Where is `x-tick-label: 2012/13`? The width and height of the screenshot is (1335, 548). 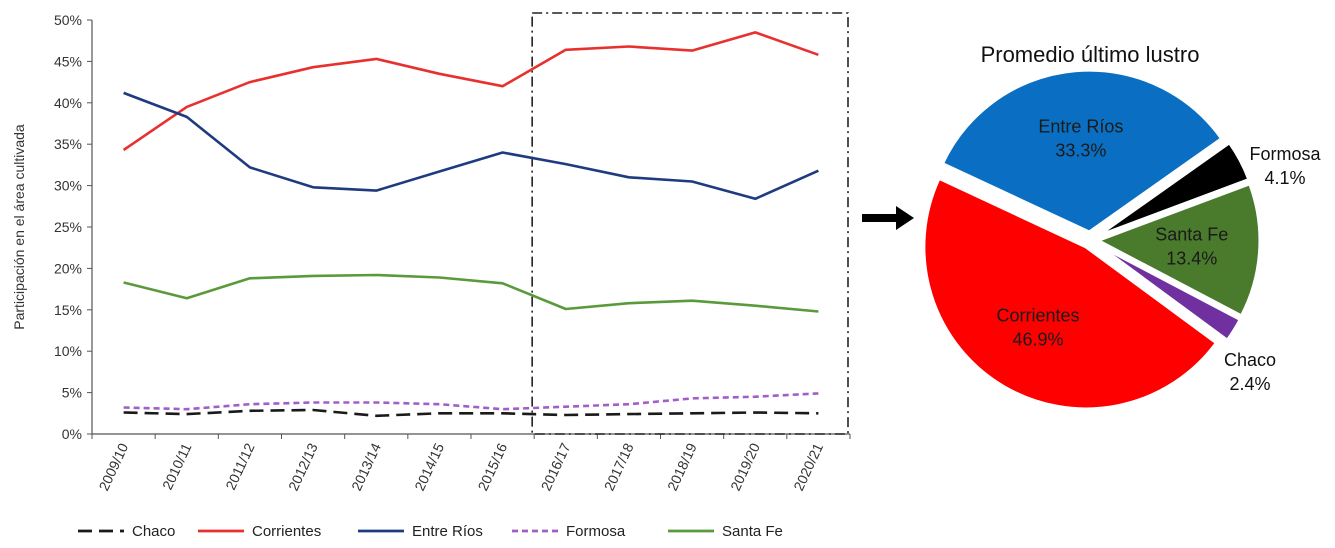
x-tick-label: 2012/13 is located at coordinates (303, 466).